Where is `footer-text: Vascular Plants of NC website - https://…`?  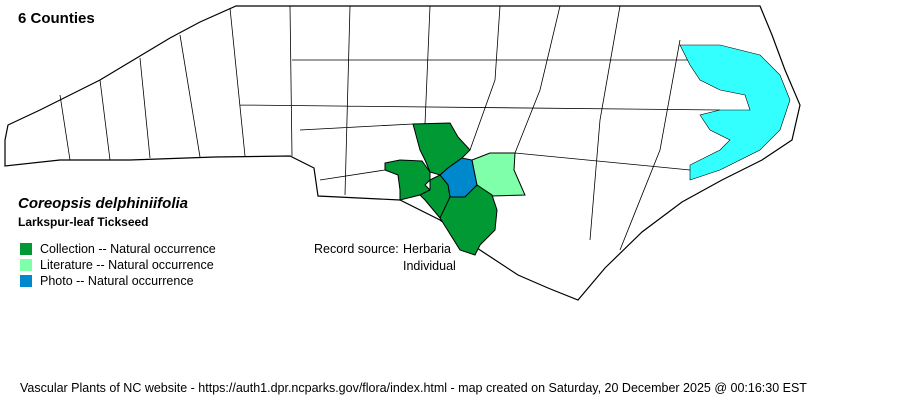
footer-text: Vascular Plants of NC website - https://… is located at coordinates (413, 388).